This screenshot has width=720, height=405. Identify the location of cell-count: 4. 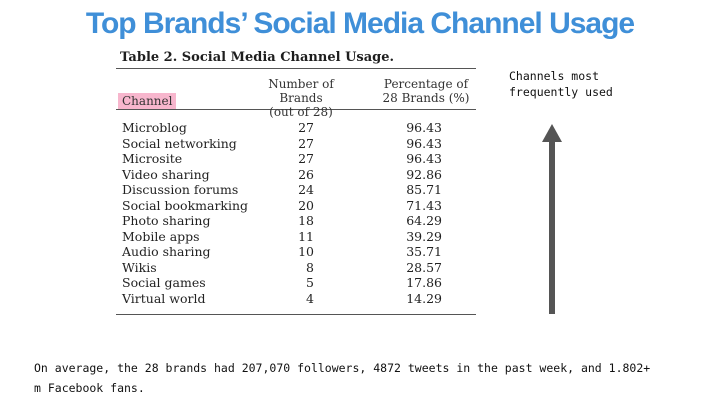
(310, 298).